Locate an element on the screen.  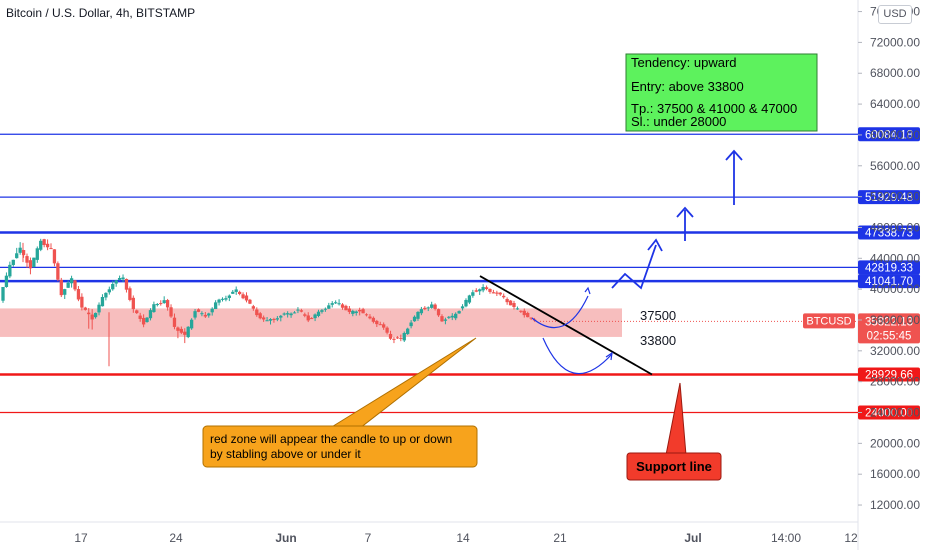
x-tick-label: 17 is located at coordinates (81, 538).